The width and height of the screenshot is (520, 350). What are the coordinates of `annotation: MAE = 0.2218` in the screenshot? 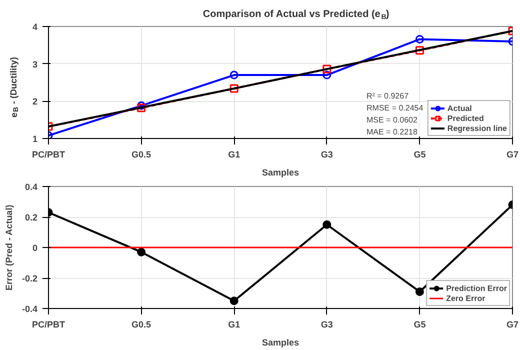 It's located at (392, 132).